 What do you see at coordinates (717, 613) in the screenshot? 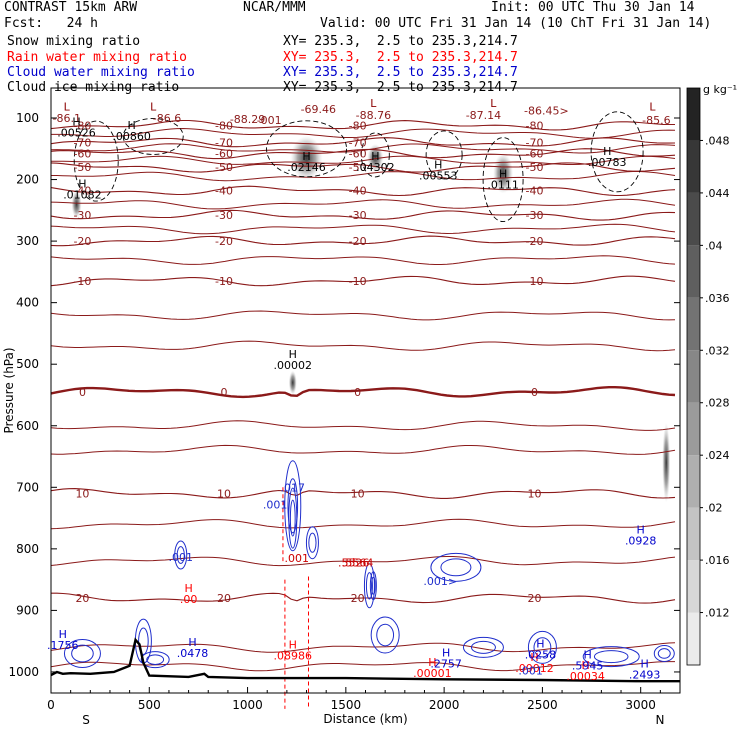
I see `colorbar-tick-label: .012` at bounding box center [717, 613].